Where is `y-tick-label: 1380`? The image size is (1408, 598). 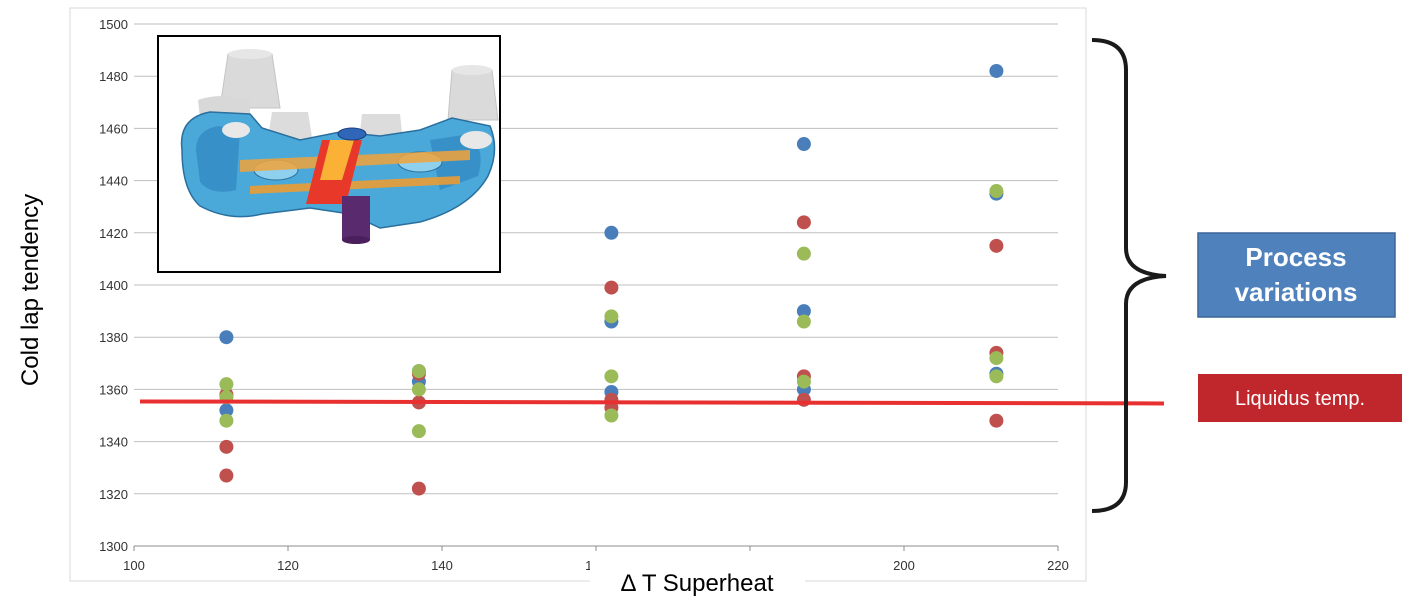 y-tick-label: 1380 is located at coordinates (113, 337).